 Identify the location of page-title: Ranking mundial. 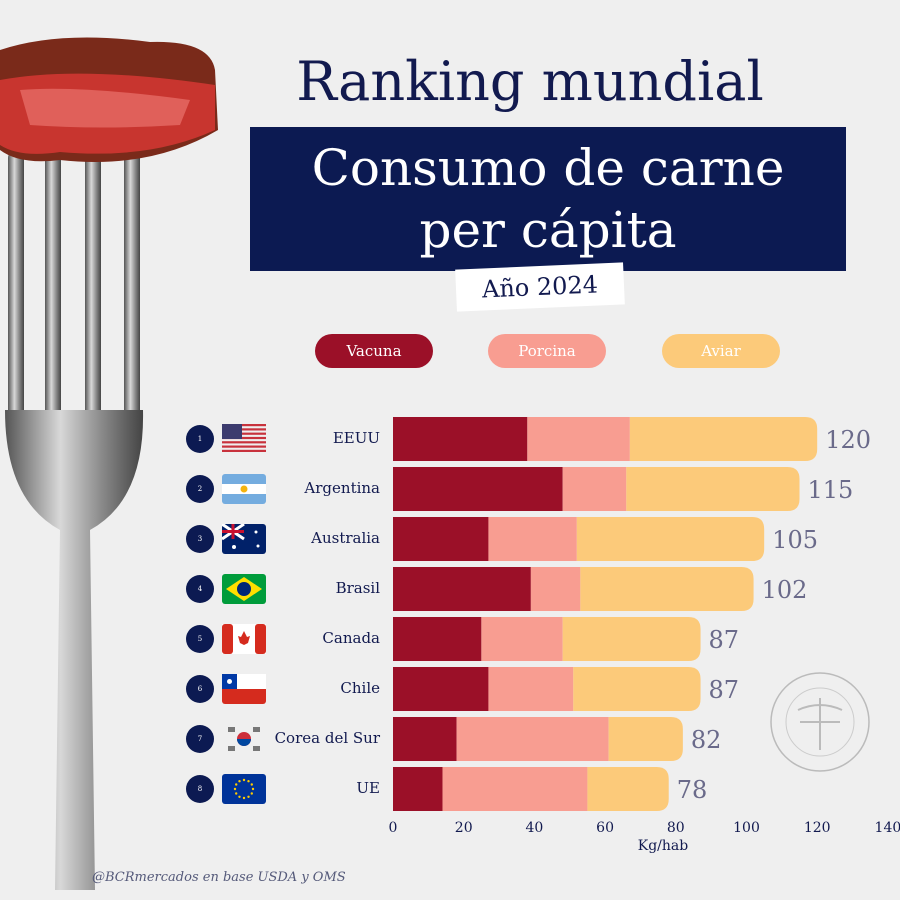
(530, 81).